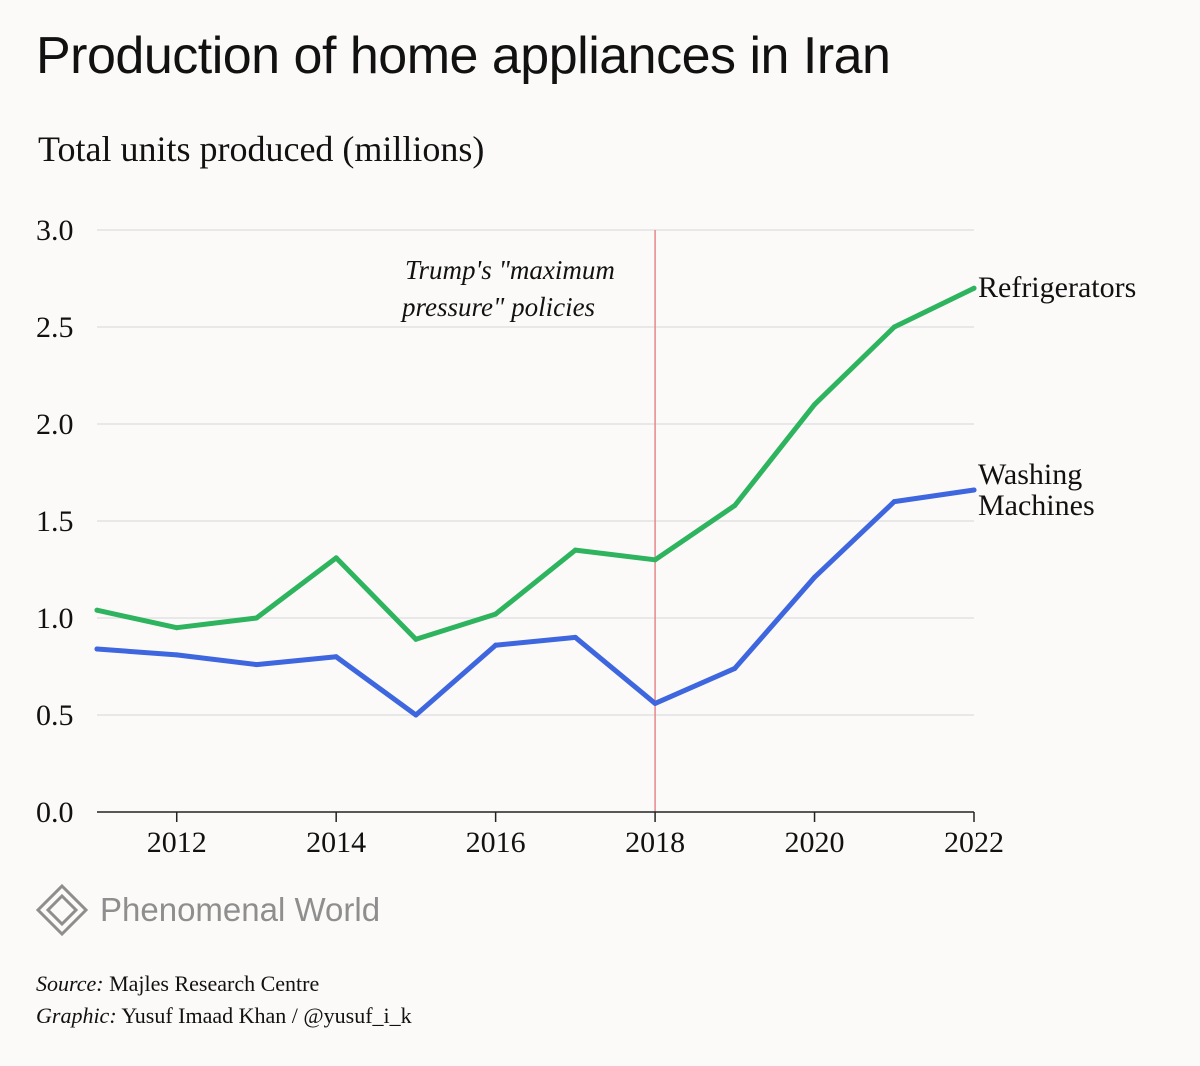 The height and width of the screenshot is (1066, 1200). I want to click on x-tick-label: 2020, so click(815, 842).